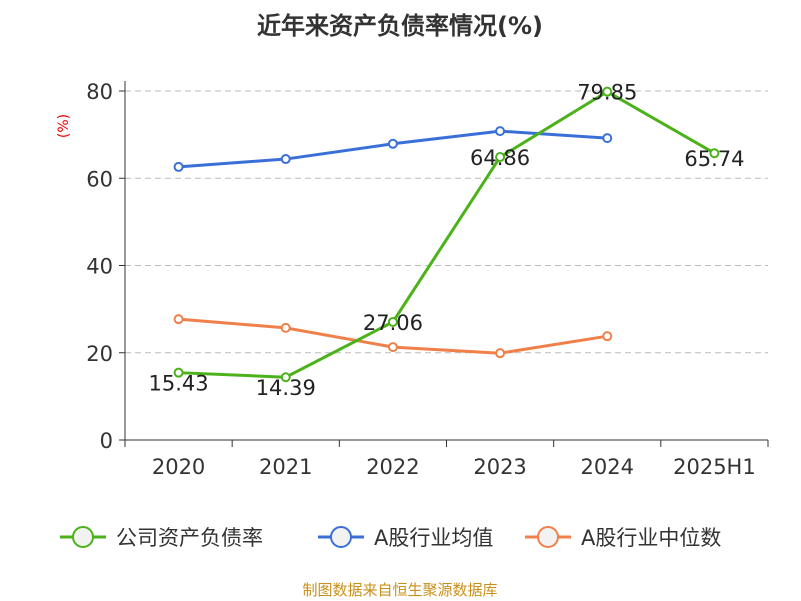 The image size is (801, 601). Describe the element at coordinates (189, 538) in the screenshot. I see `legend-label: 公司资产负债率` at that location.